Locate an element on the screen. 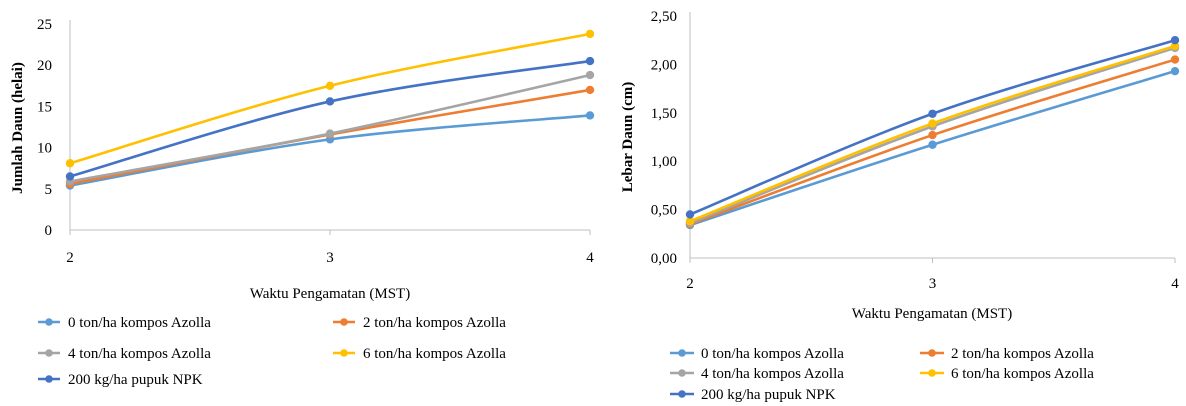  y-tick-label: 20 is located at coordinates (44, 66).